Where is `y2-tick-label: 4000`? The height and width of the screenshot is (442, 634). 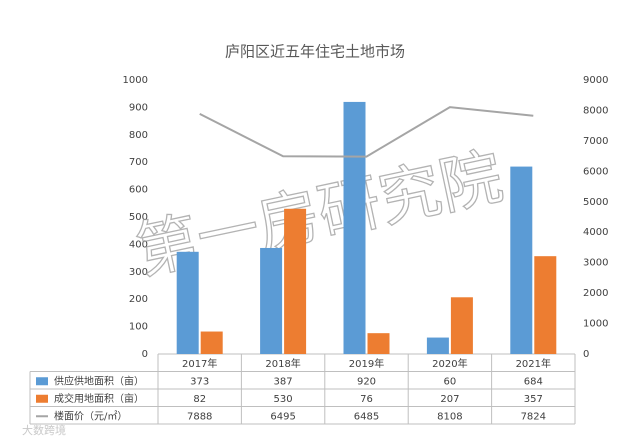 y2-tick-label: 4000 is located at coordinates (595, 232).